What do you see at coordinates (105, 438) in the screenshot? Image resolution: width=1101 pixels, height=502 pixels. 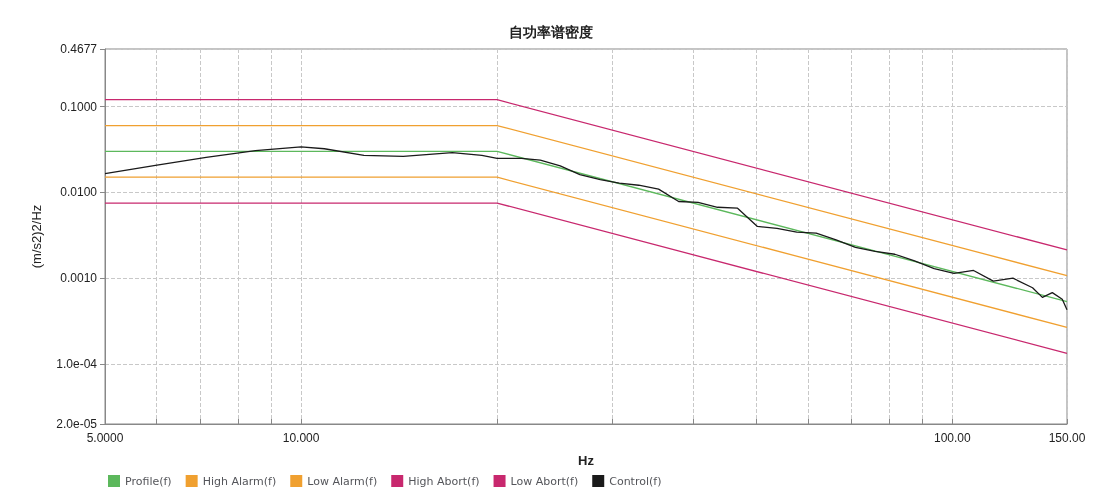 I see `x-tick-label: 5.0000` at bounding box center [105, 438].